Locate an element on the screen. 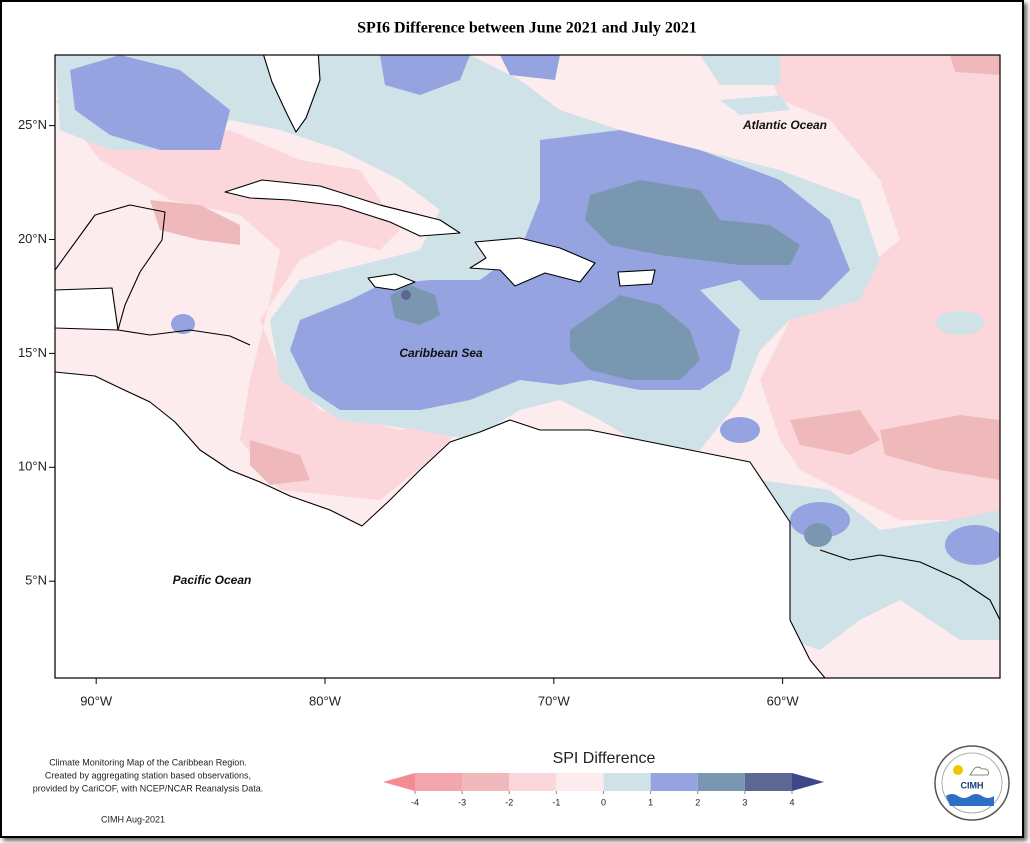 Image resolution: width=1030 pixels, height=843 pixels. place-label: Caribbean Sea is located at coordinates (441, 353).